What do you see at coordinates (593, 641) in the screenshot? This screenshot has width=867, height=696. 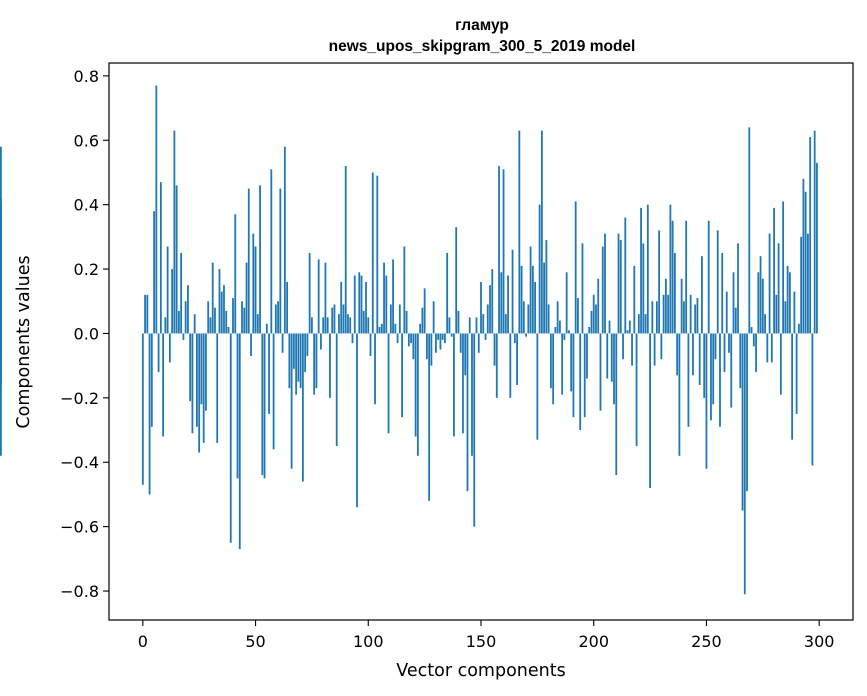 I see `x-tick-label: 200` at bounding box center [593, 641].